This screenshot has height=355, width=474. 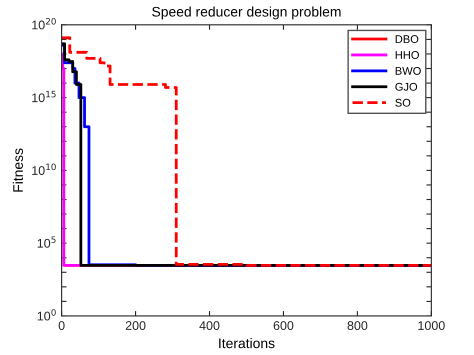 What do you see at coordinates (402, 102) in the screenshot?
I see `legend-label: SO` at bounding box center [402, 102].